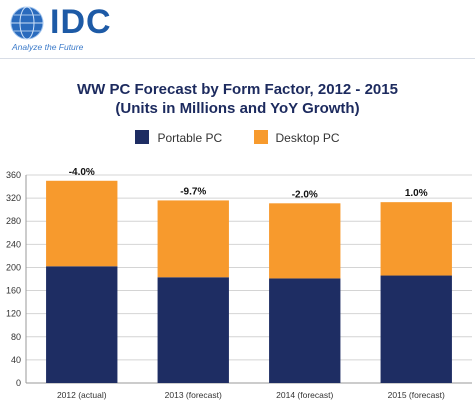  What do you see at coordinates (142, 137) in the screenshot?
I see `legend-swatch-portable` at bounding box center [142, 137].